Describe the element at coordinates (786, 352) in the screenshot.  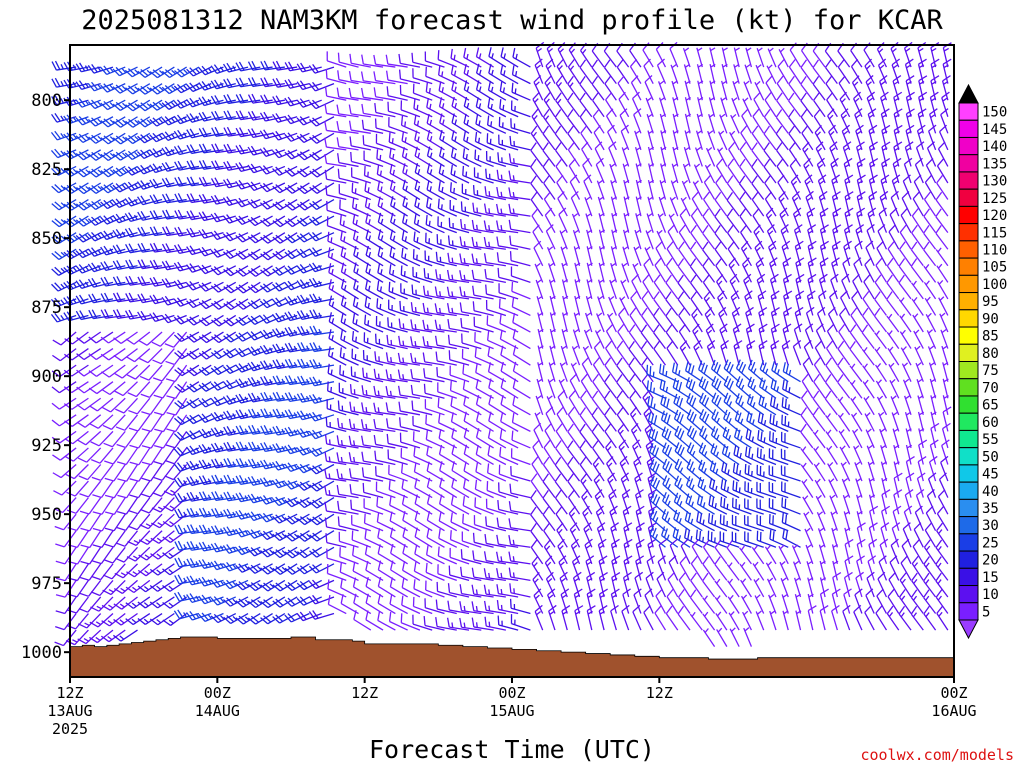
I see `wind-barb-2034` at that location.